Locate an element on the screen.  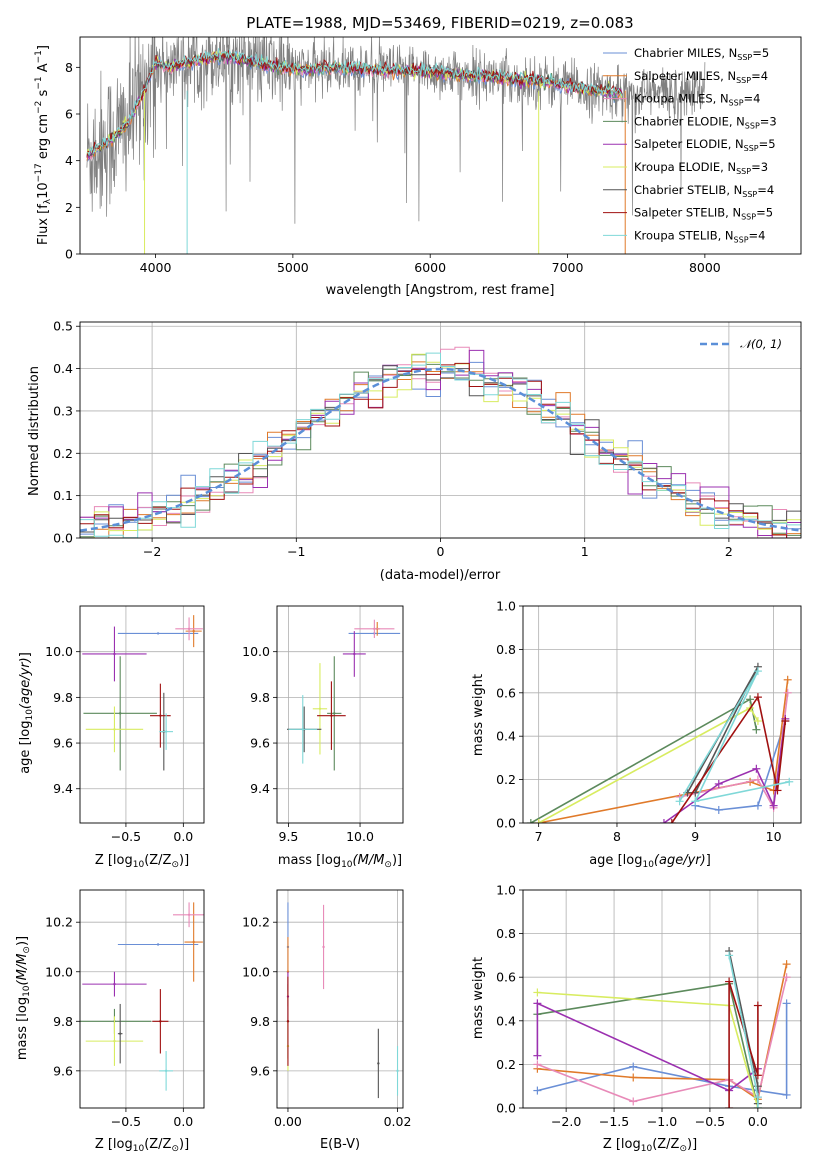
legend-entry: Salpeter STELIB, NSSP=5 is located at coordinates (703, 214).